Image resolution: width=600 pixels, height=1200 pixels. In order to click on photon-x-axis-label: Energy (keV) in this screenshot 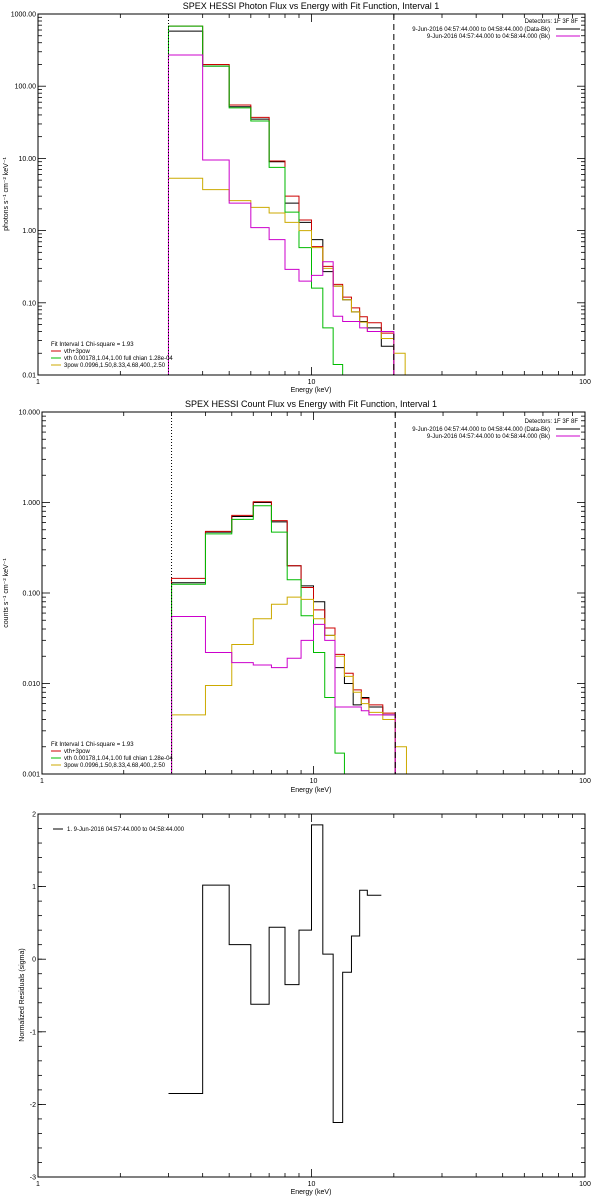, I will do `click(311, 390)`.